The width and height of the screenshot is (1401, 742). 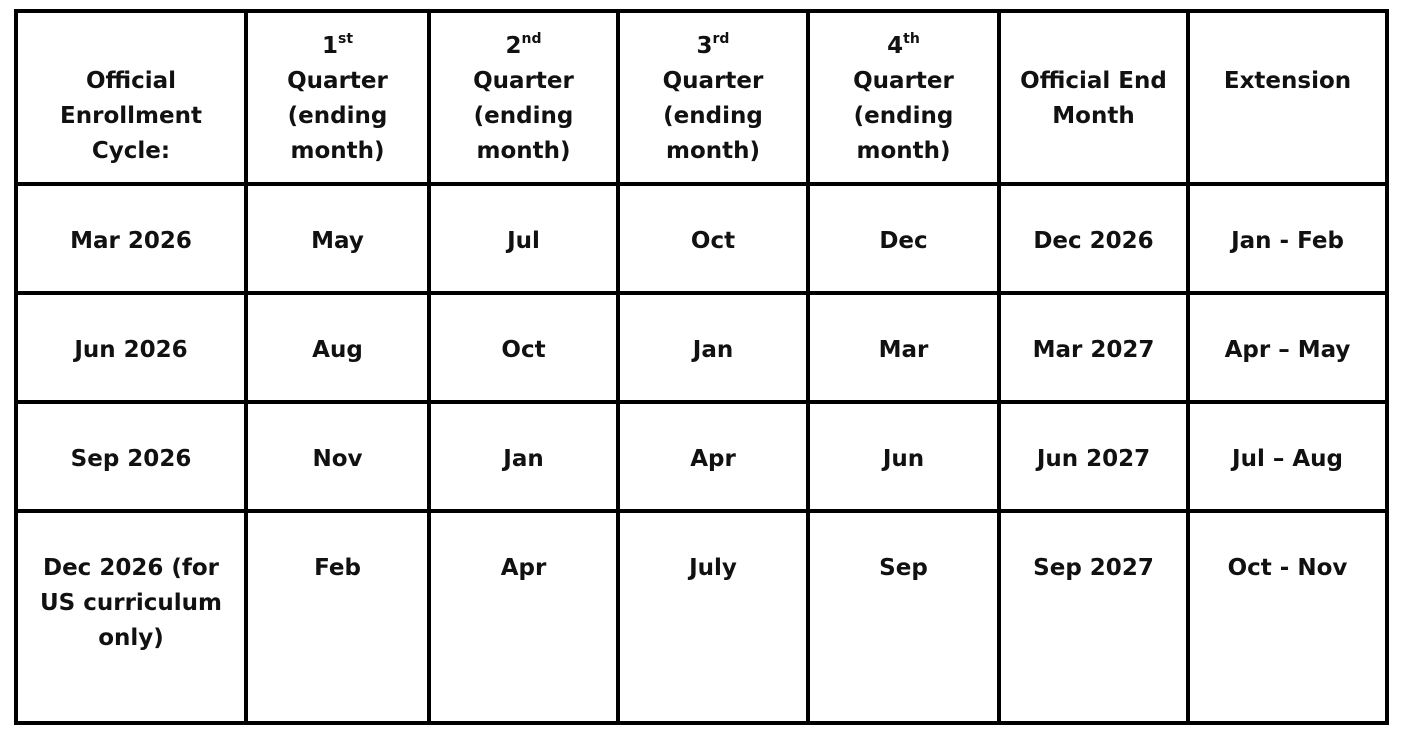 I want to click on cell-q4: Mar, so click(x=903, y=347).